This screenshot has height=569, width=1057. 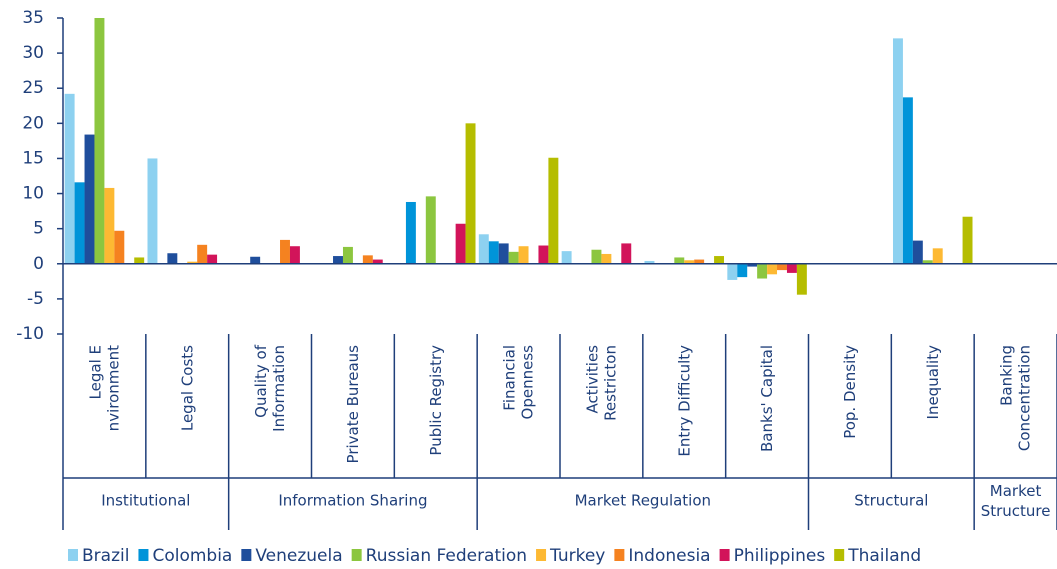 I want to click on y-tick-label: -5, so click(x=35, y=299).